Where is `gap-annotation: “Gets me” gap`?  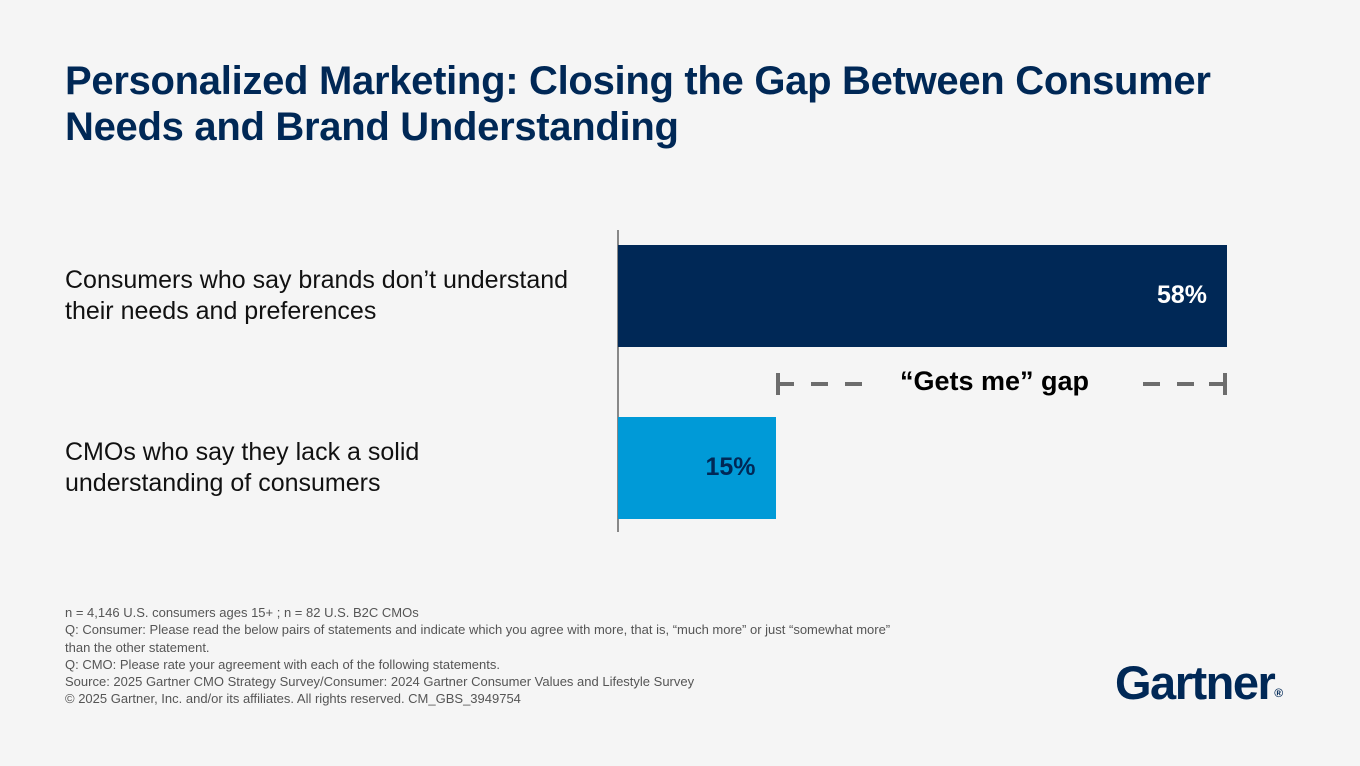 gap-annotation: “Gets me” gap is located at coordinates (995, 381).